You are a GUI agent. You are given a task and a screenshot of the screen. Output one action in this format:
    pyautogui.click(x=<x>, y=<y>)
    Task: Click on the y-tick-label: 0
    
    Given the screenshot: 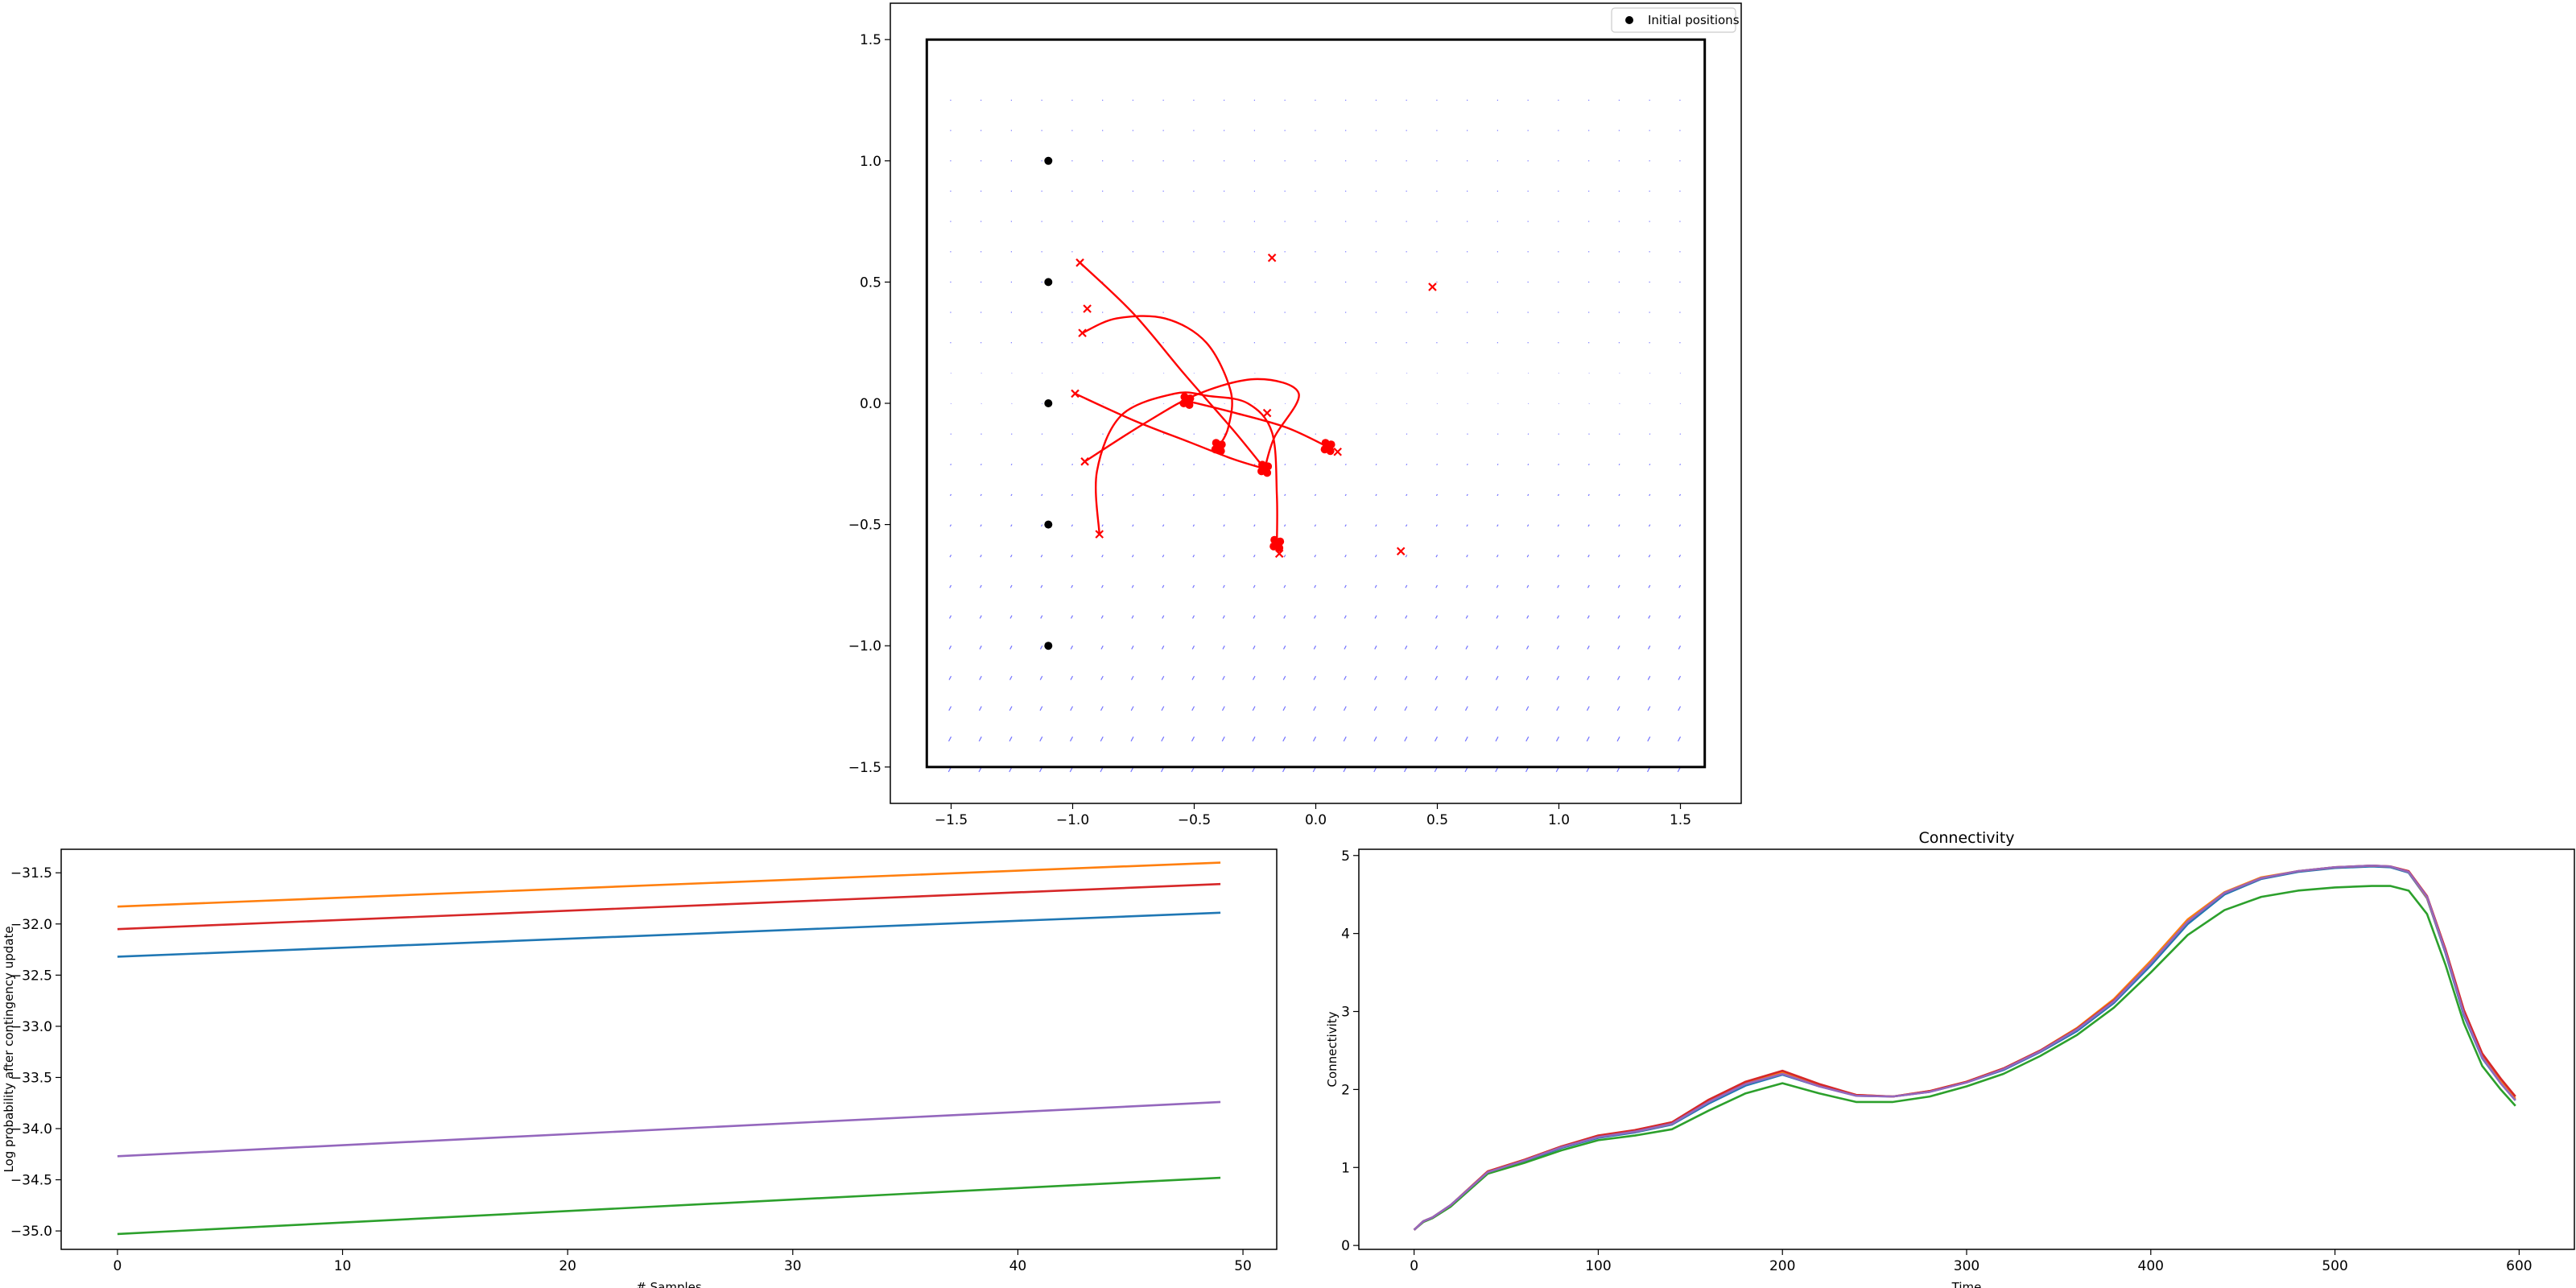 What is the action you would take?
    pyautogui.click(x=1345, y=1246)
    